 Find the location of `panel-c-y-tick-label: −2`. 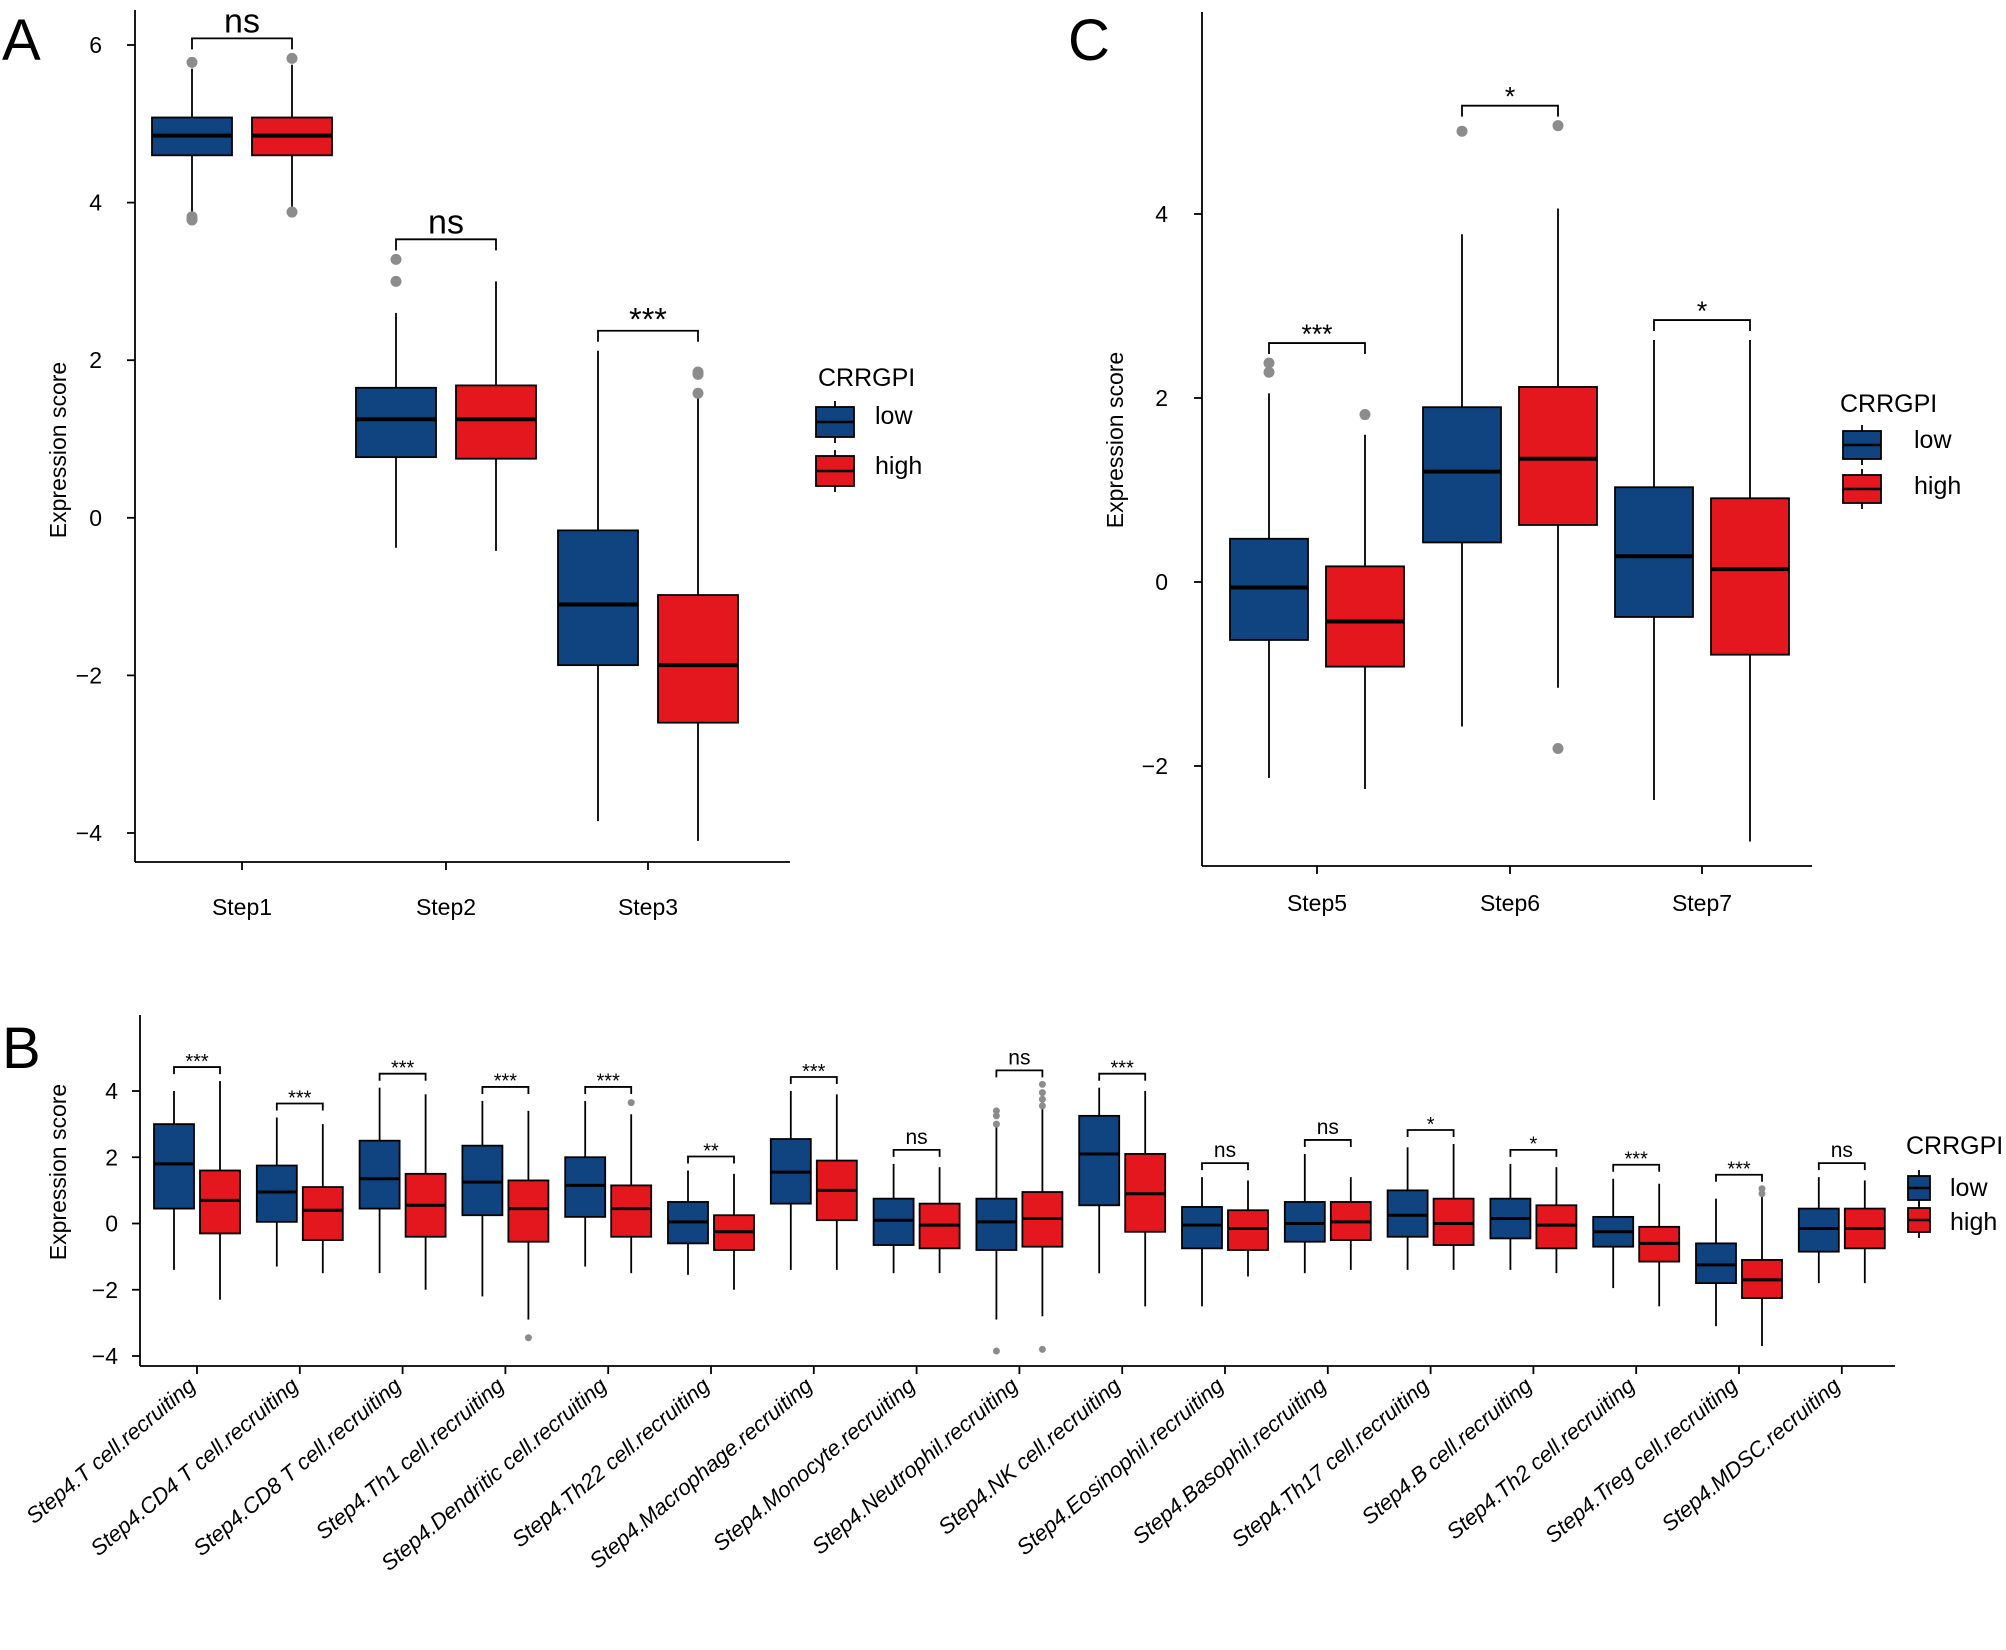

panel-c-y-tick-label: −2 is located at coordinates (1155, 766).